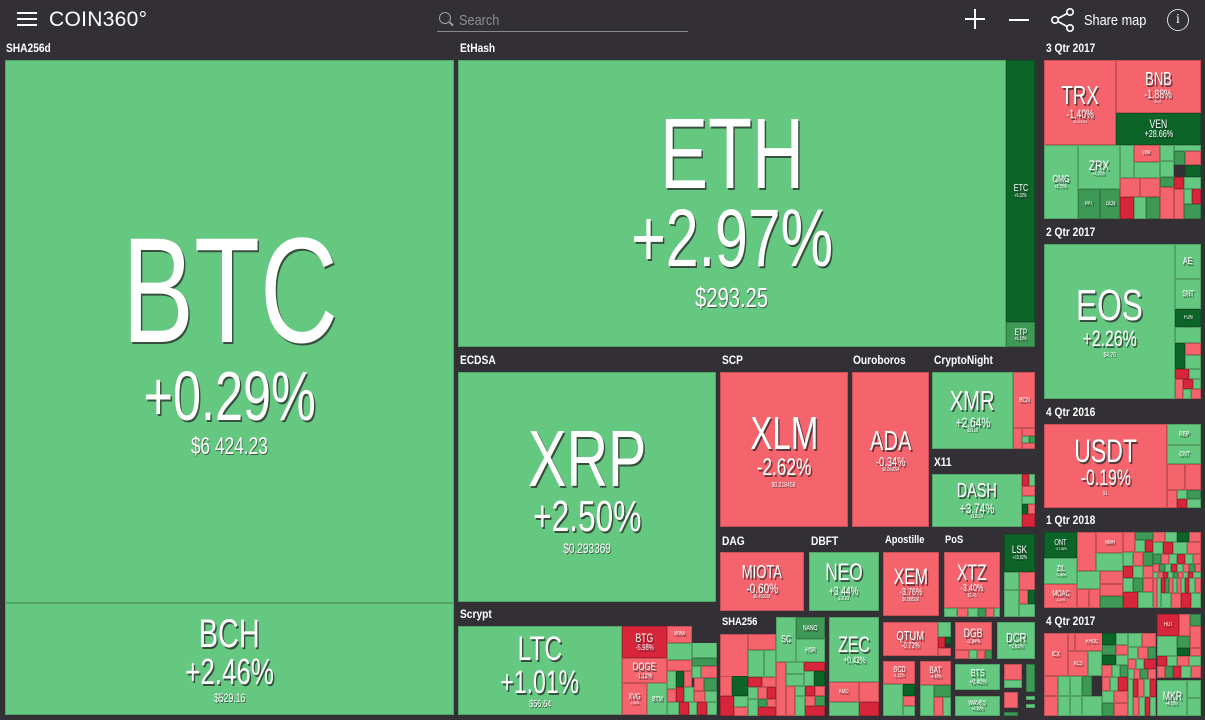  Describe the element at coordinates (1105, 494) in the screenshot. I see `coin-price: $1` at that location.